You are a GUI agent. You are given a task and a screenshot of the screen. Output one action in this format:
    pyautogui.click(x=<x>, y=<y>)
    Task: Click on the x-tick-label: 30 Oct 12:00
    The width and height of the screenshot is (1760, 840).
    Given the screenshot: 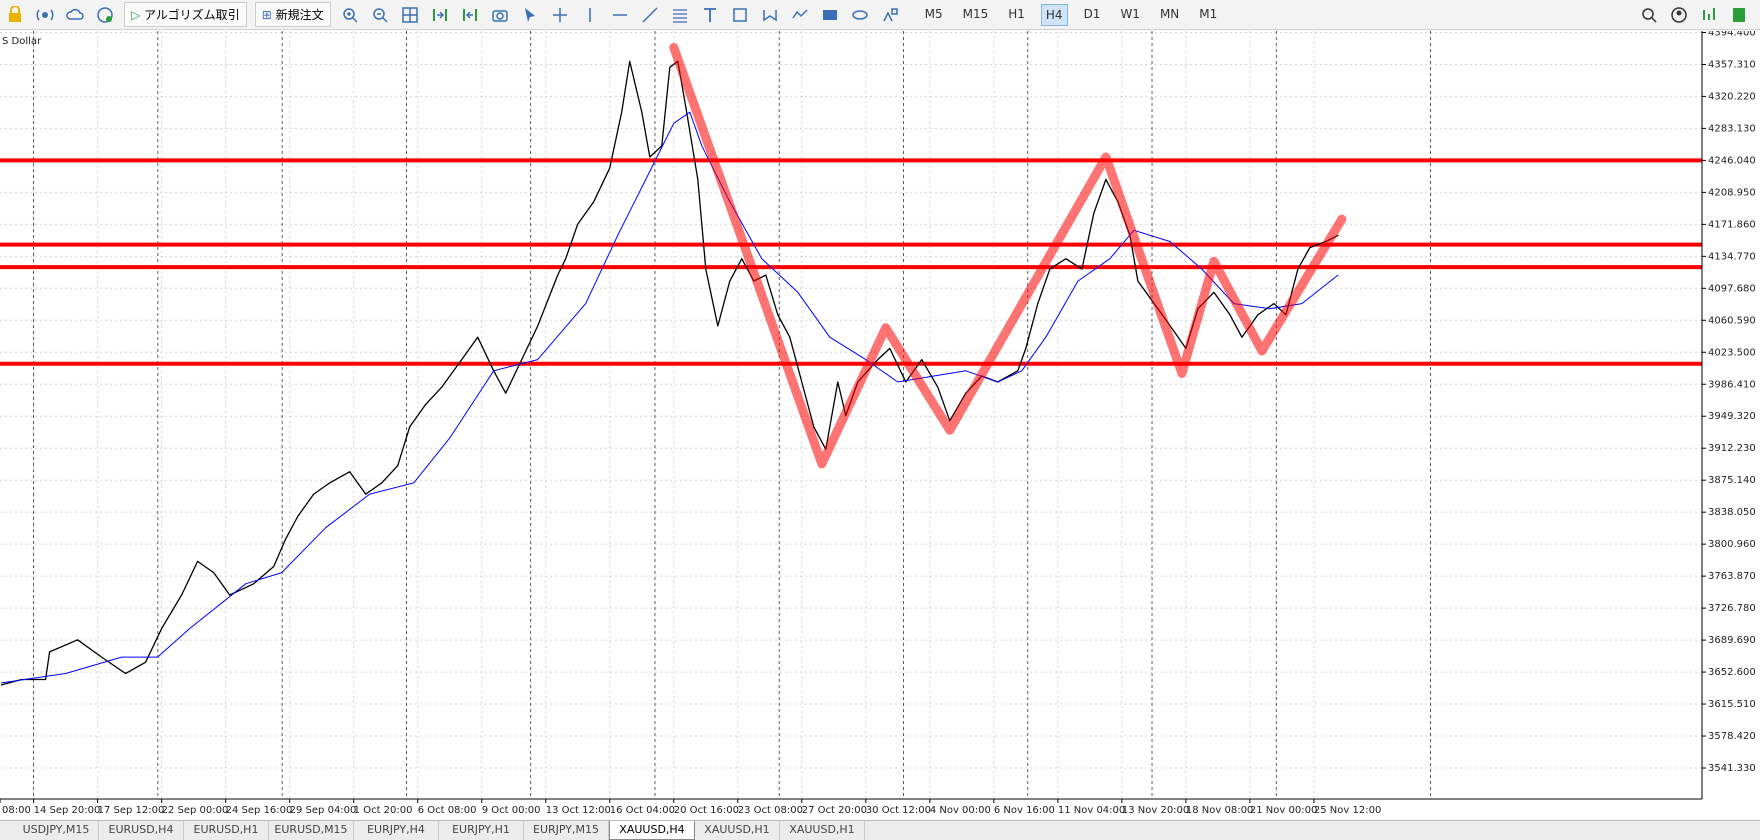 What is the action you would take?
    pyautogui.click(x=898, y=810)
    